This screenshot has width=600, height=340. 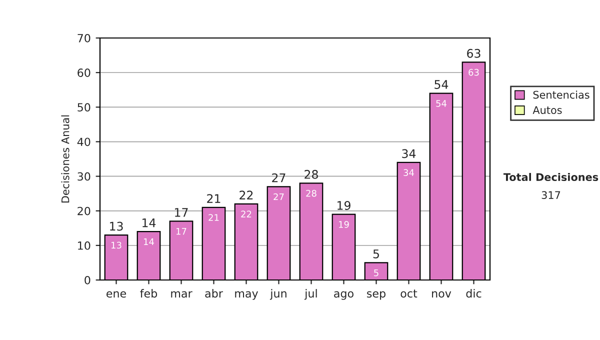 I want to click on total-label: 22, so click(x=246, y=195).